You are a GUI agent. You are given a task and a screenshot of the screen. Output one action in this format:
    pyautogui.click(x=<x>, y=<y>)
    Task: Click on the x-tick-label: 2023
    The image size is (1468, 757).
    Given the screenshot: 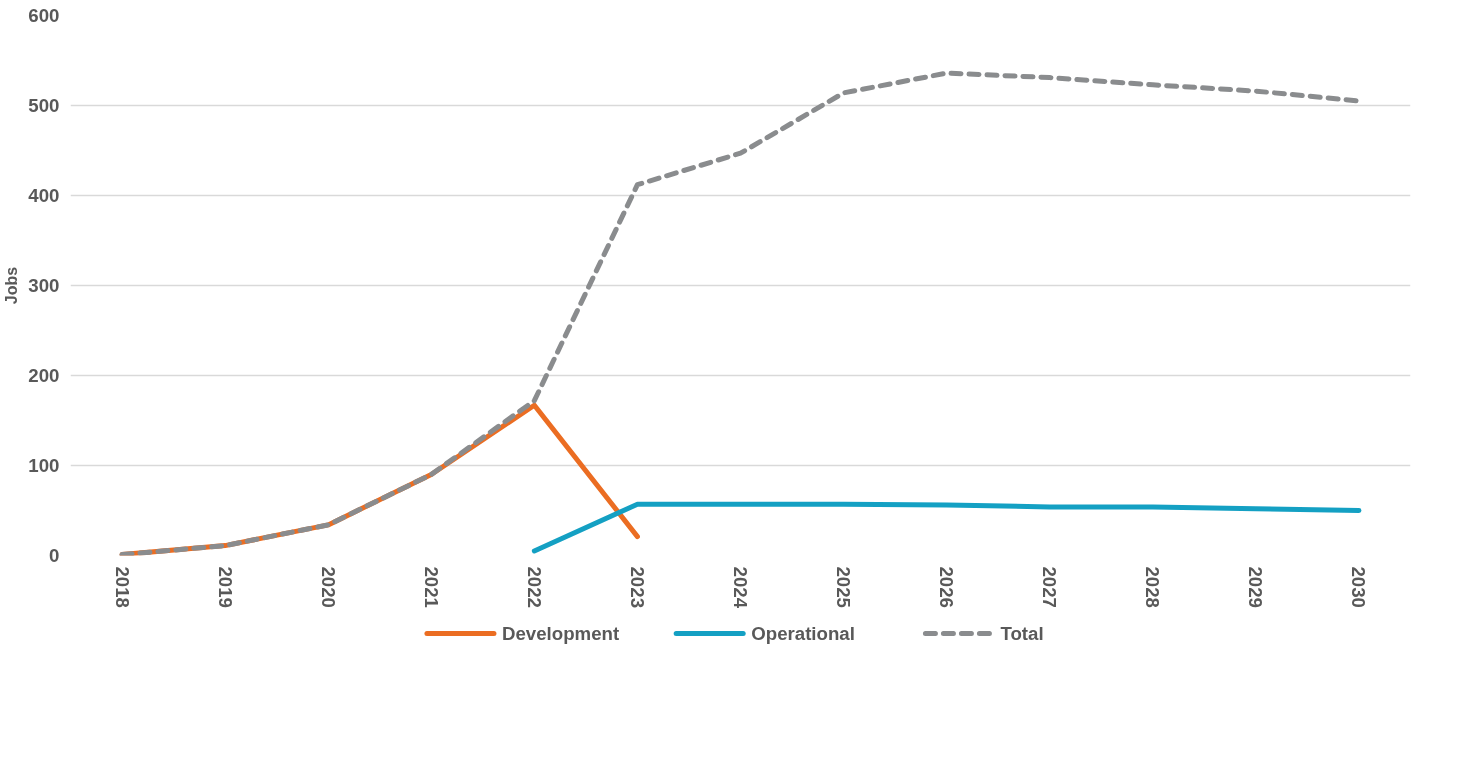 What is the action you would take?
    pyautogui.click(x=637, y=587)
    